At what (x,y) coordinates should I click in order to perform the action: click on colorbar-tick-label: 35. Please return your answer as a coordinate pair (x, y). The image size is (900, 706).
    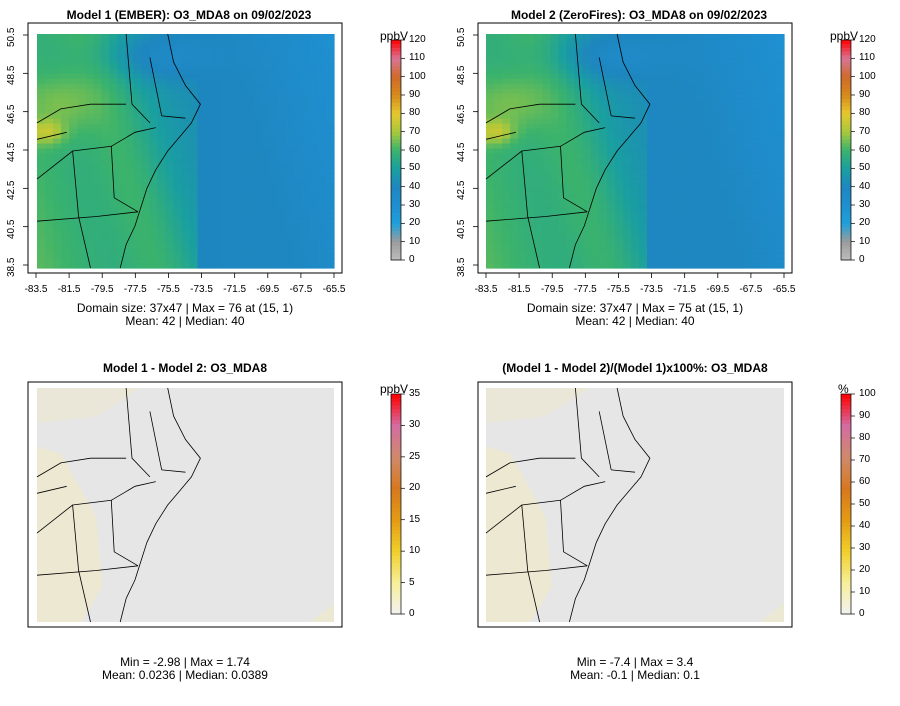
    Looking at the image, I should click on (415, 393).